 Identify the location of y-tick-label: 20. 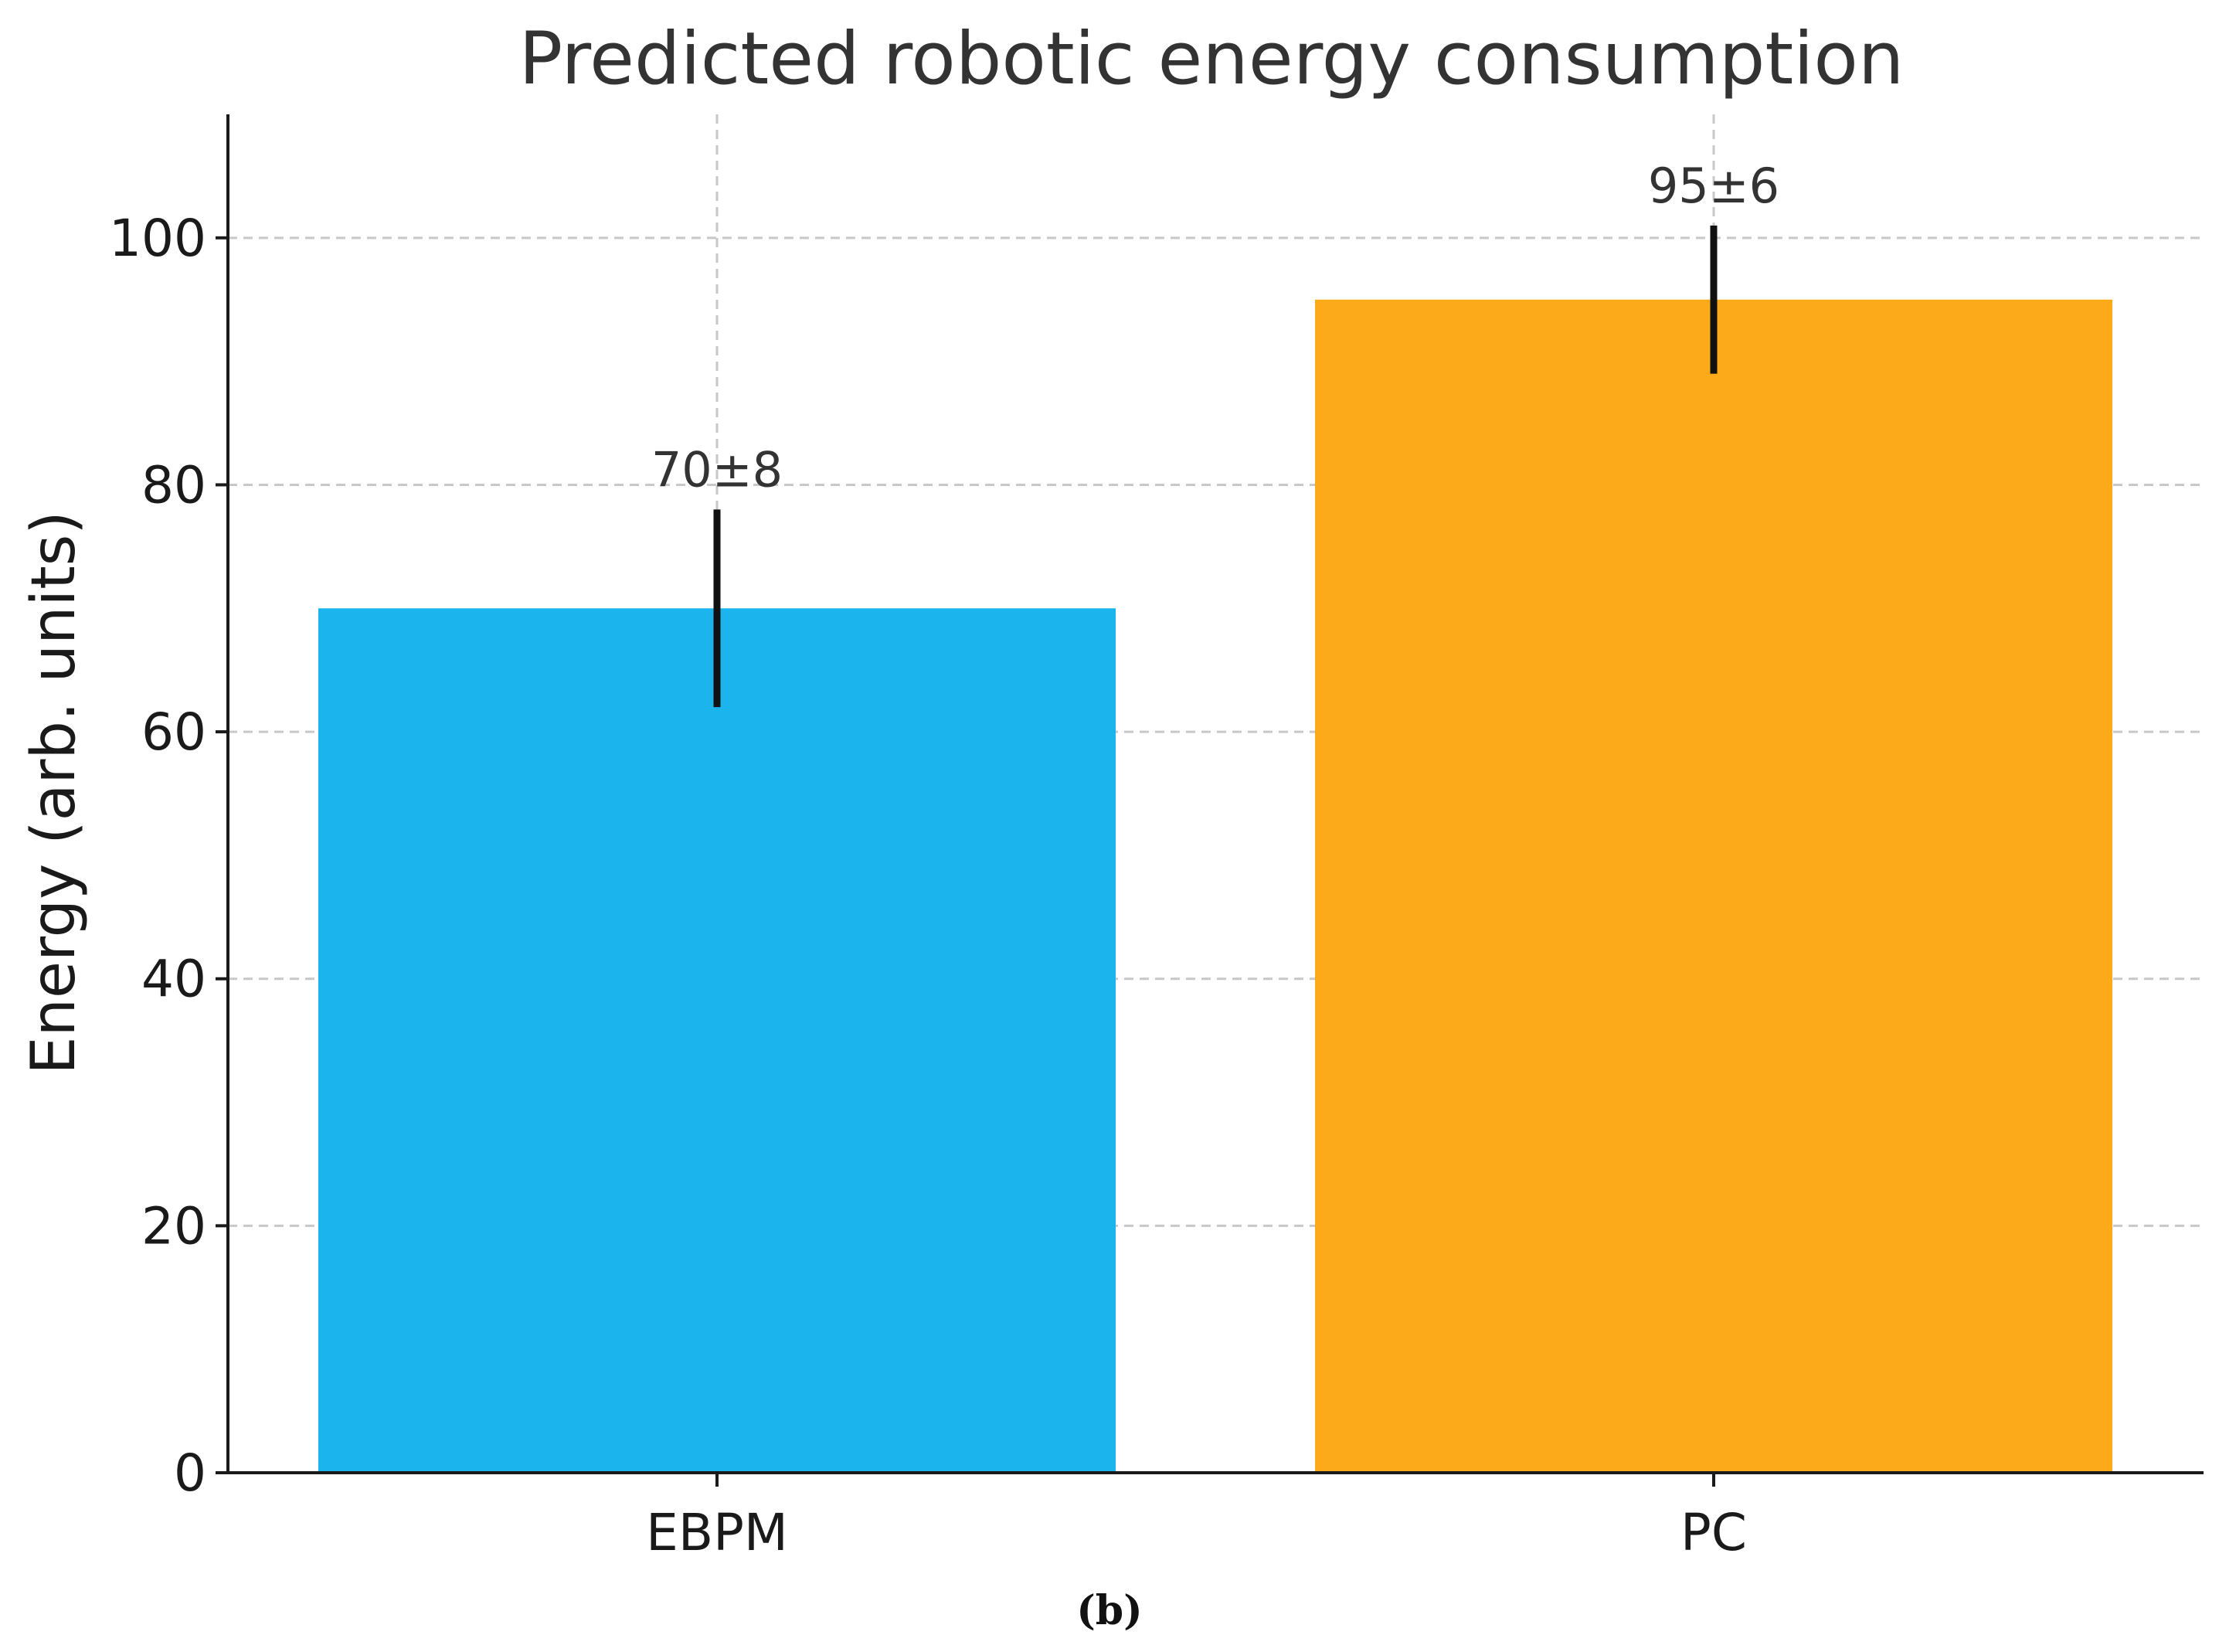
(173, 1226).